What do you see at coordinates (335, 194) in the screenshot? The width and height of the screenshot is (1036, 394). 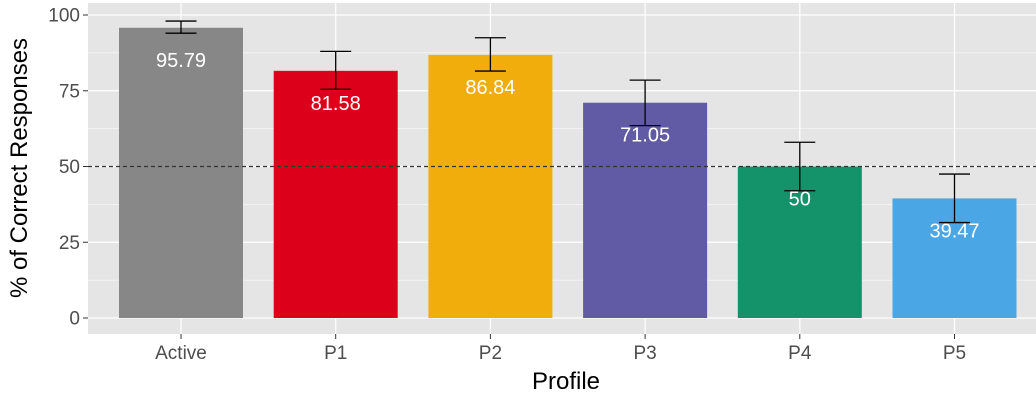 I see `bar-p1` at bounding box center [335, 194].